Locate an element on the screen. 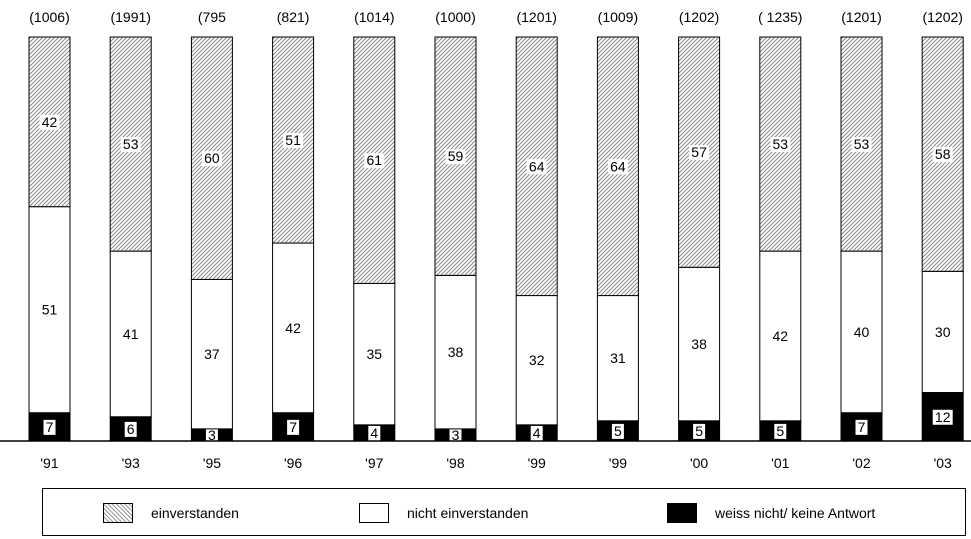  sample-size-label: (1000) is located at coordinates (455, 17).